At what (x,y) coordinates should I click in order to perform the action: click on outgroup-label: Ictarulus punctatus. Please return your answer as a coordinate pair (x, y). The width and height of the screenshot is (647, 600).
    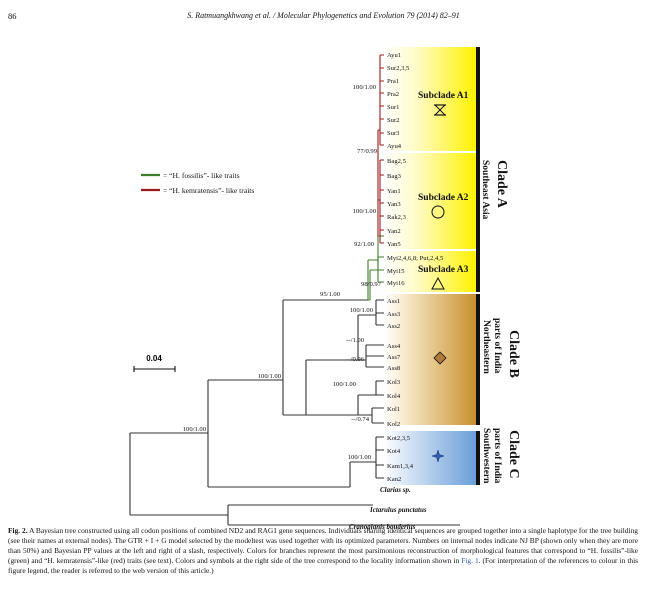
    Looking at the image, I should click on (398, 510).